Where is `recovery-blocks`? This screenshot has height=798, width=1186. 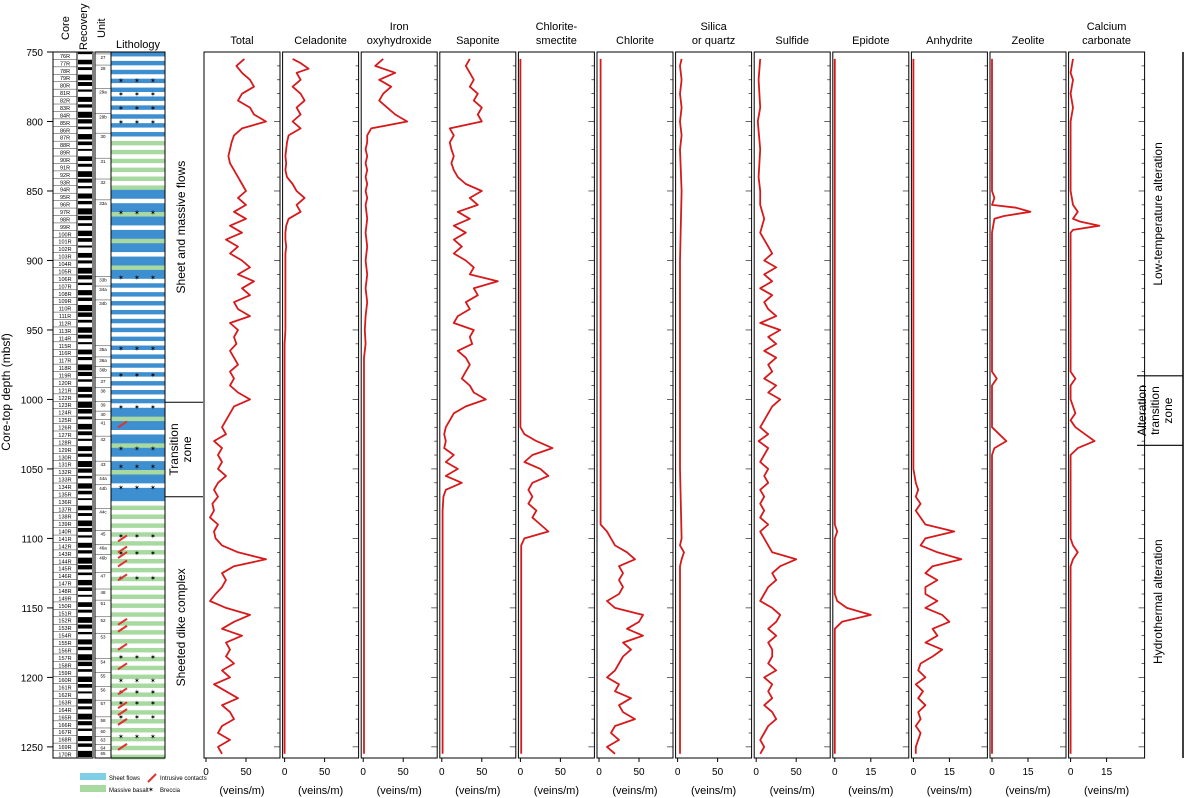
recovery-blocks is located at coordinates (85, 405).